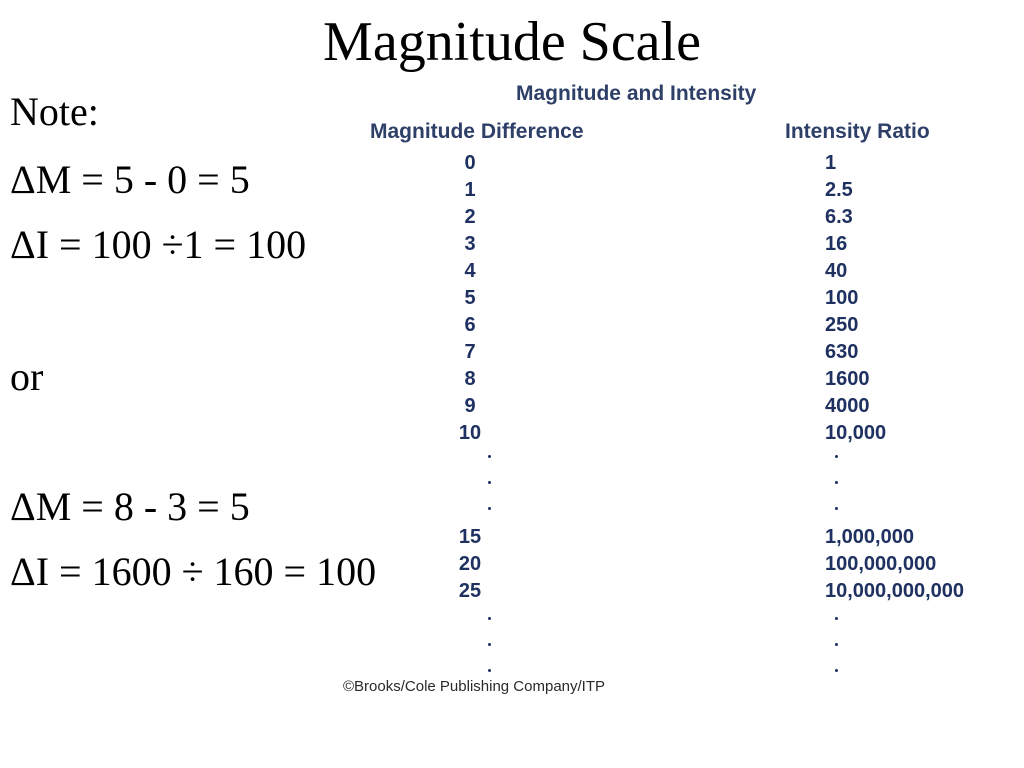 This screenshot has height=768, width=1024. Describe the element at coordinates (470, 325) in the screenshot. I see `magnitude-cell: 6` at that location.